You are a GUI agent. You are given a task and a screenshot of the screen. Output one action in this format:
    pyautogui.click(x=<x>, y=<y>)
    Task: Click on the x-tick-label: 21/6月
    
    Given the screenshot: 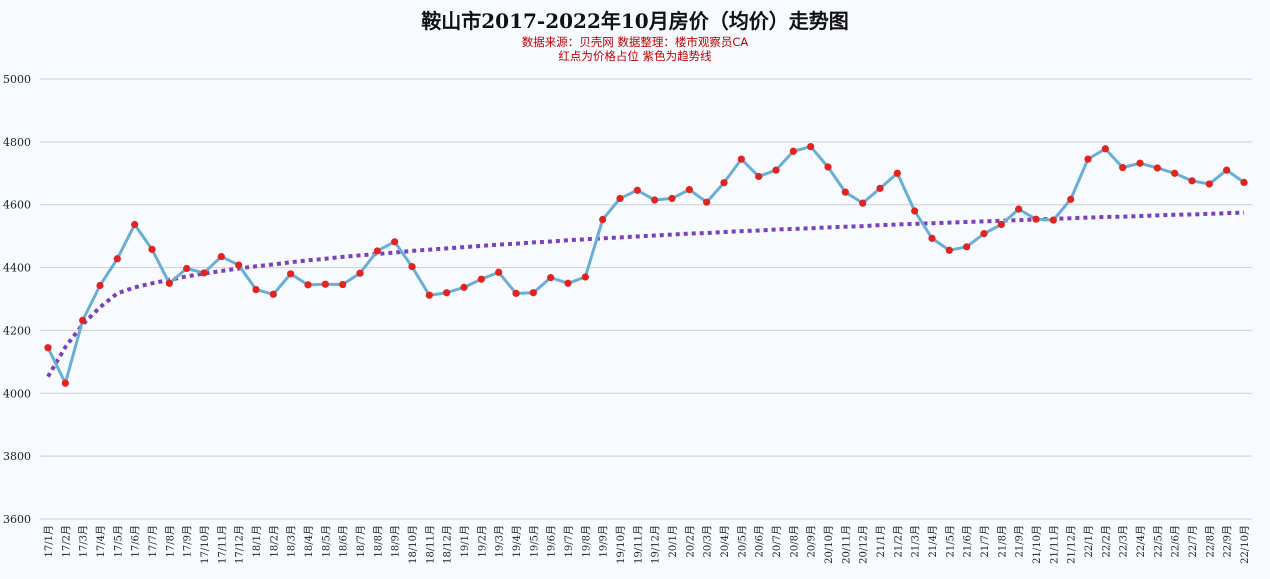 What is the action you would take?
    pyautogui.click(x=968, y=541)
    